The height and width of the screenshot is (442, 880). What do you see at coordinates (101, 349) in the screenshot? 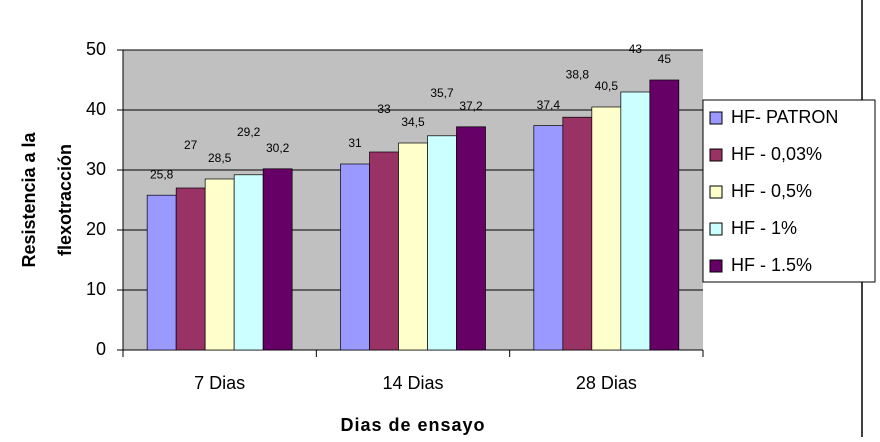
I see `y-tick-label: 0` at bounding box center [101, 349].